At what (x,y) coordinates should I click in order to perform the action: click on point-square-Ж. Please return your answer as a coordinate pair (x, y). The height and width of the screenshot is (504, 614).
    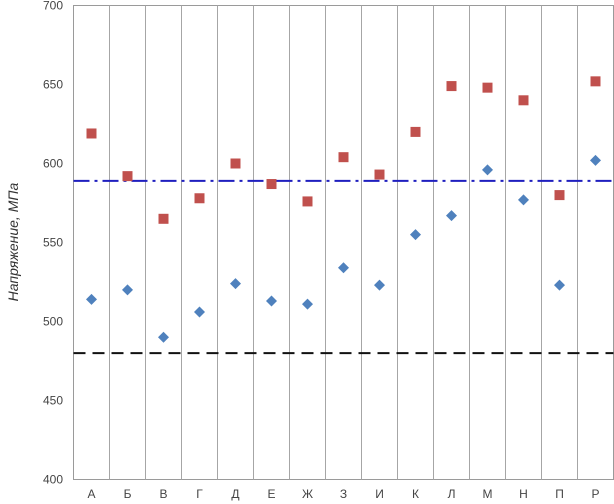
    Looking at the image, I should click on (307, 201).